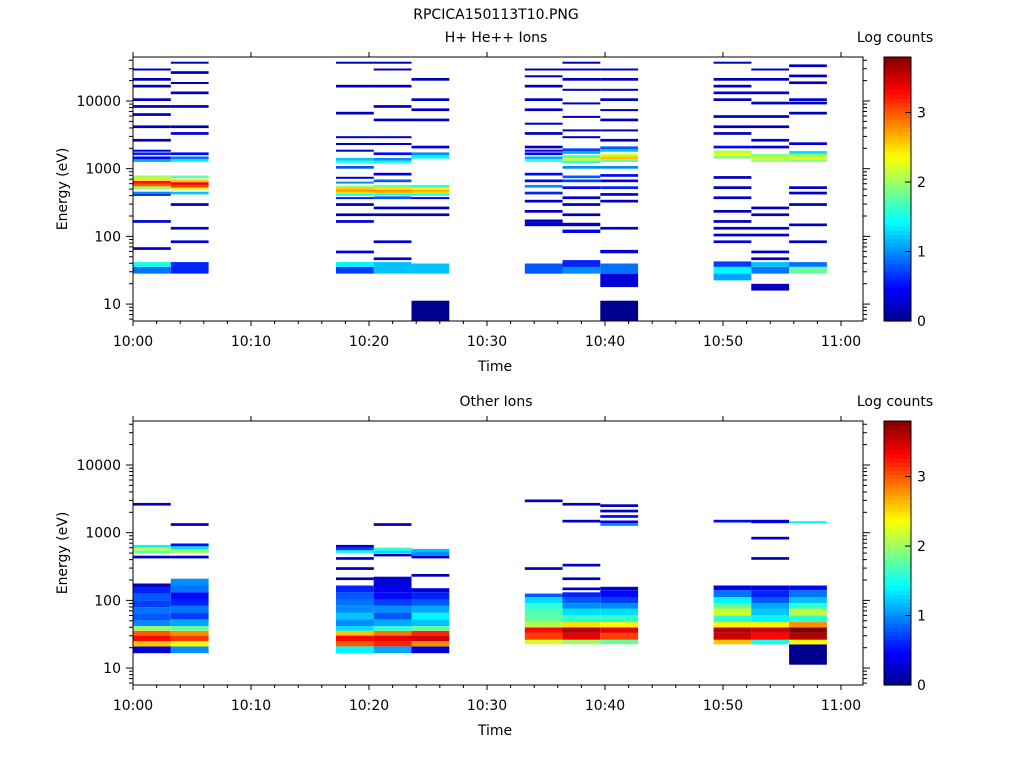 The width and height of the screenshot is (1024, 768). Describe the element at coordinates (480, 582) in the screenshot. I see `heatmap-cells` at that location.